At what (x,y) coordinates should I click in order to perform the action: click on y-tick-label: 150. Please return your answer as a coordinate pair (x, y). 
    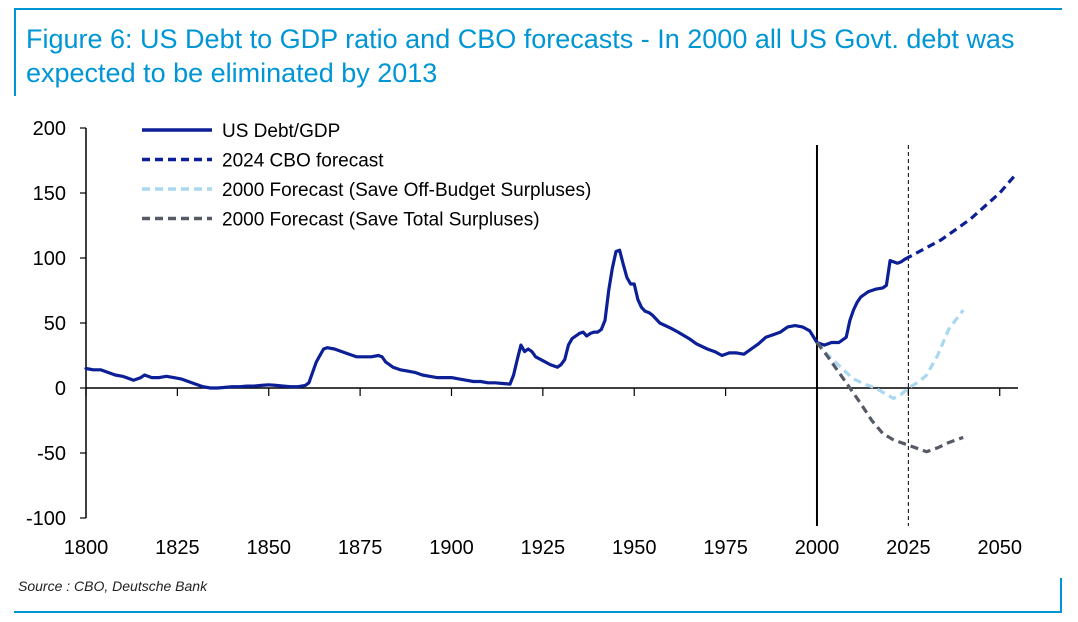
    Looking at the image, I should click on (49, 194).